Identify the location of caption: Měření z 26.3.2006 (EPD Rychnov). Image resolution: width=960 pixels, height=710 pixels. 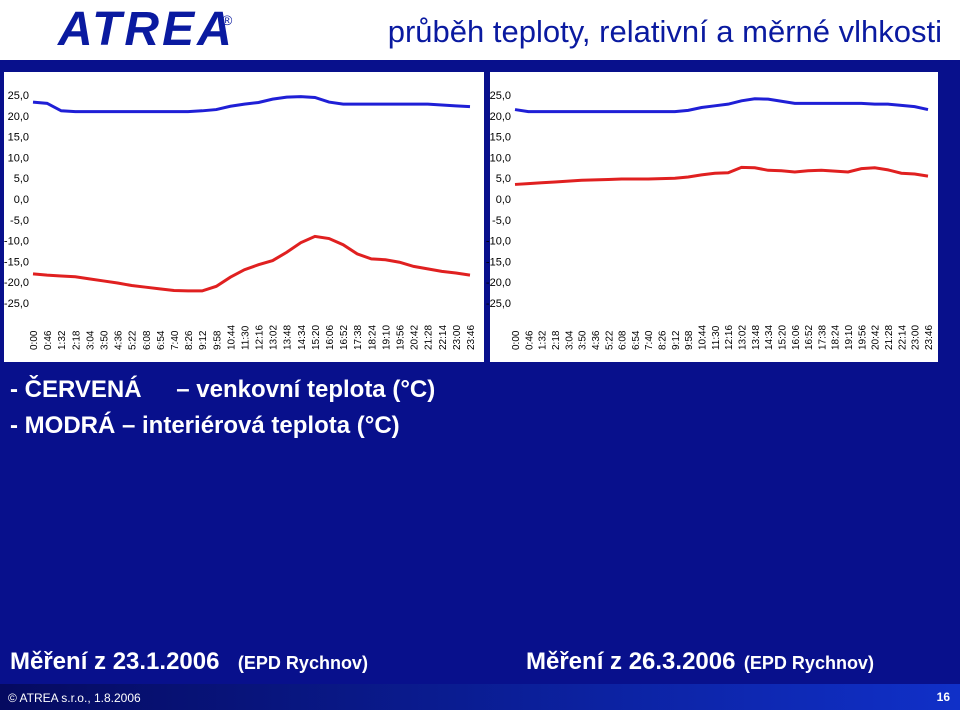
(700, 662).